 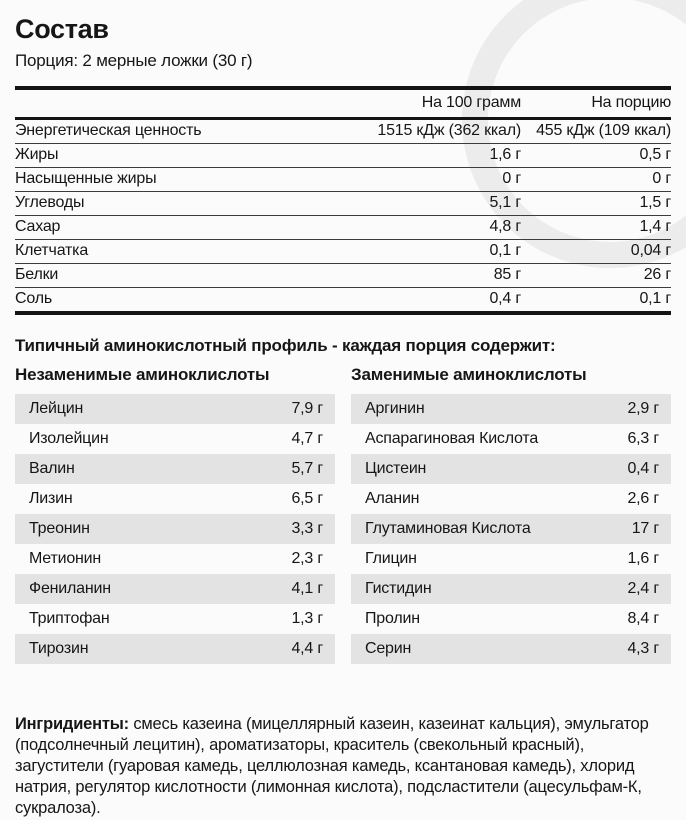 What do you see at coordinates (165, 275) in the screenshot?
I see `nutrient-label: Белки` at bounding box center [165, 275].